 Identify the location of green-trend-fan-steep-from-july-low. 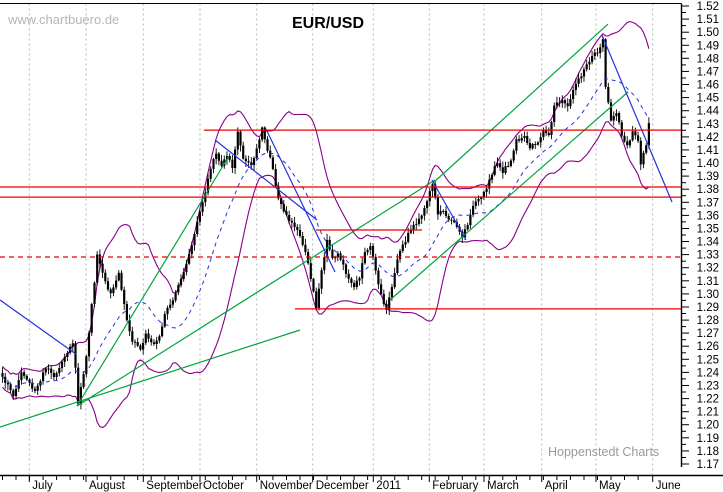
(153, 281).